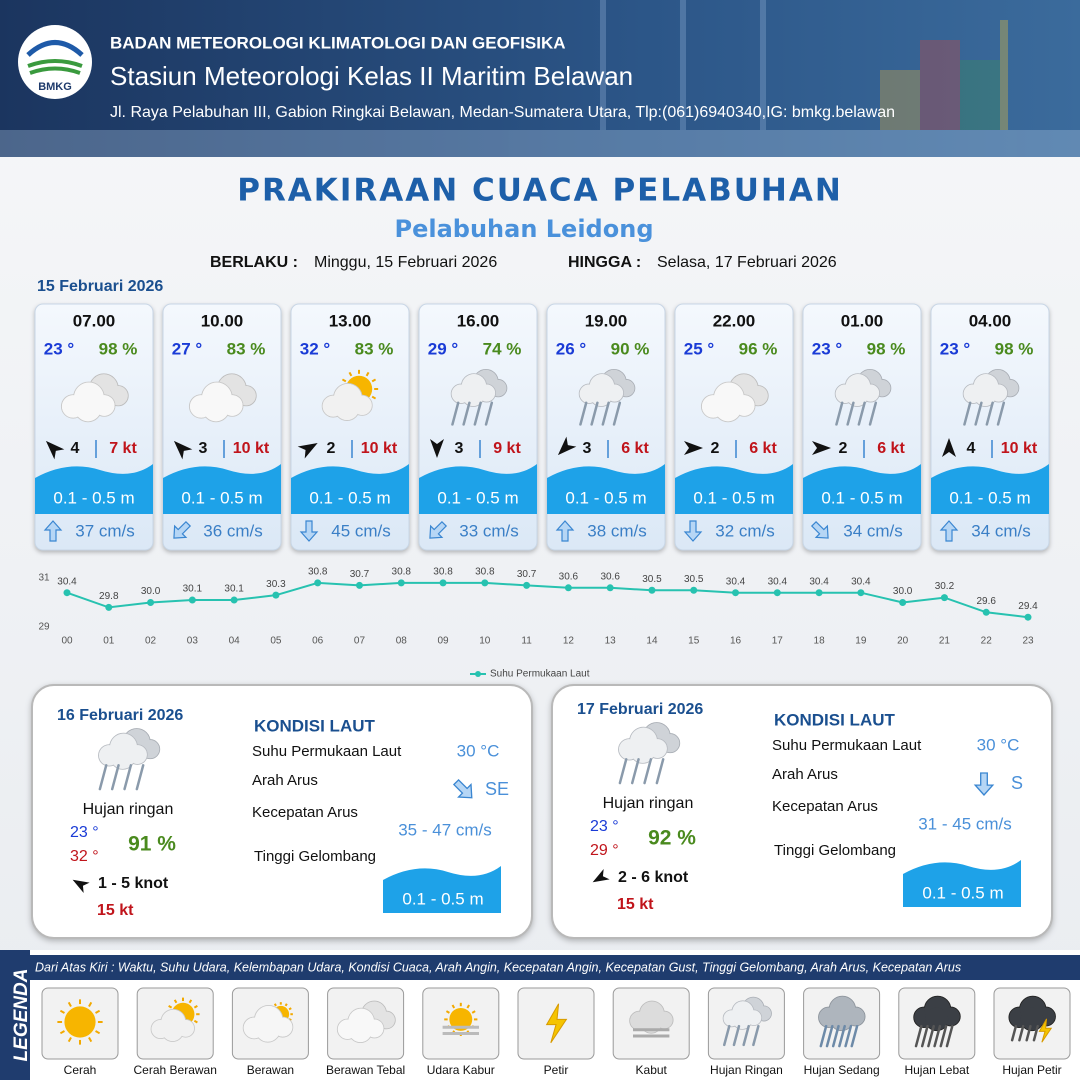  Describe the element at coordinates (235, 641) in the screenshot. I see `x-tick-label: 04` at that location.